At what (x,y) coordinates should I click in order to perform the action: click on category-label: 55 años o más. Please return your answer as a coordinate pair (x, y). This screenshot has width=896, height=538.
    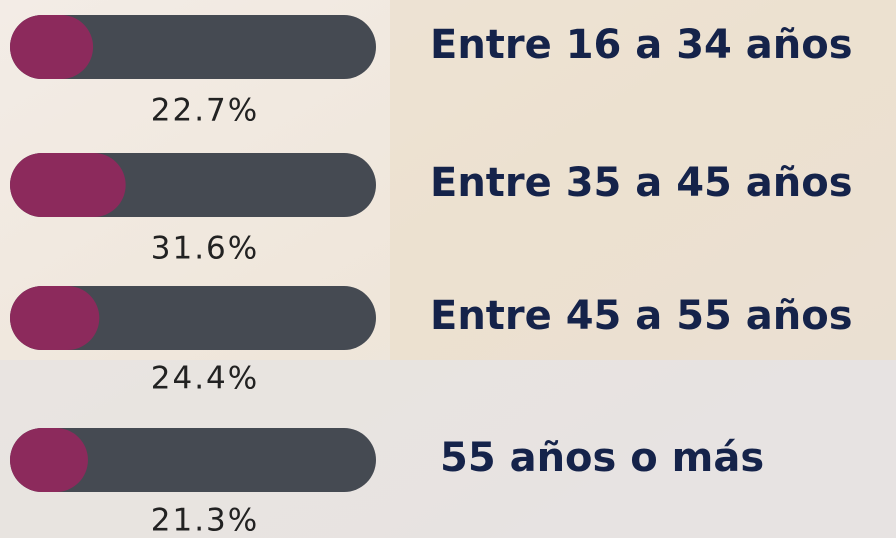
    Looking at the image, I should click on (602, 458).